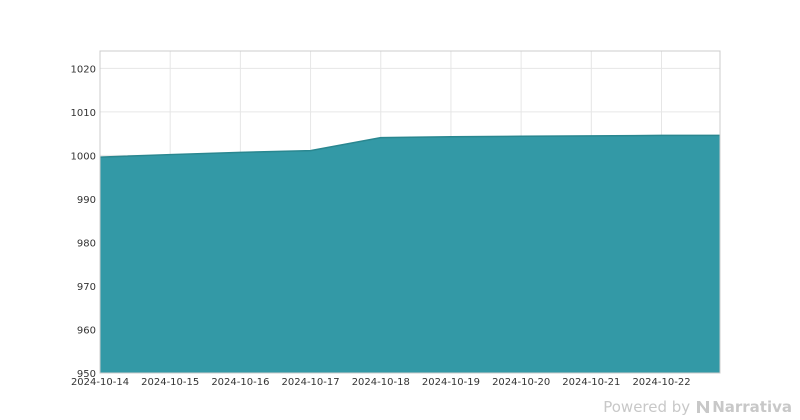 The height and width of the screenshot is (420, 800). What do you see at coordinates (100, 382) in the screenshot?
I see `x-tick-label: 2024-10-14` at bounding box center [100, 382].